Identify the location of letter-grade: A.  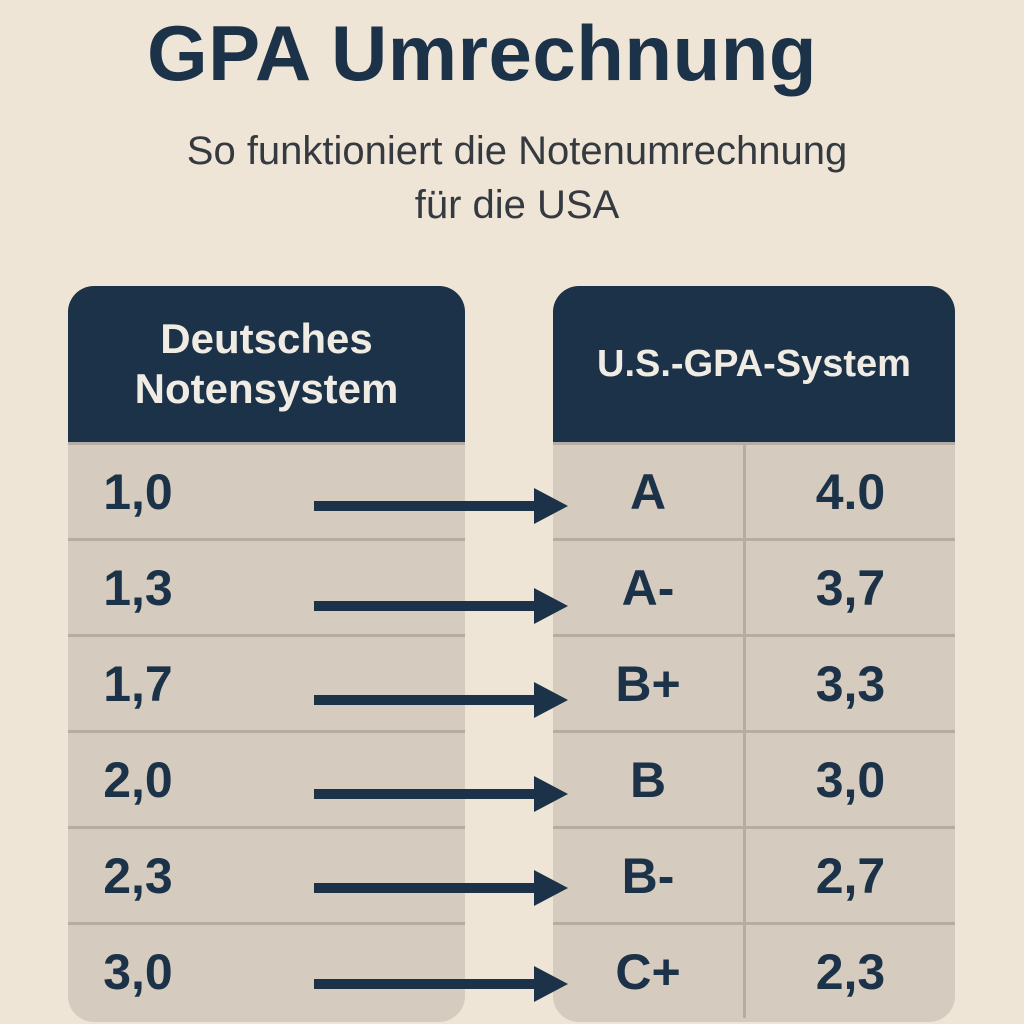
(649, 491).